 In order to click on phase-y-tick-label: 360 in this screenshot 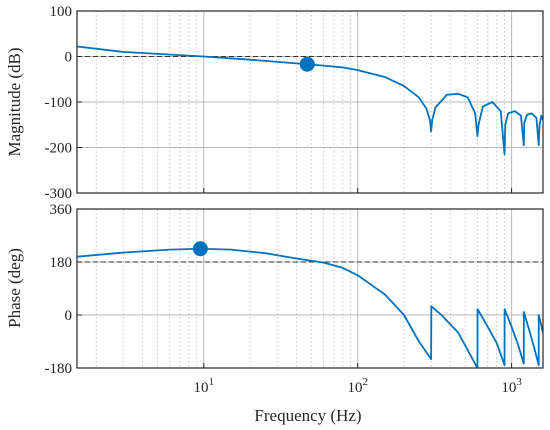, I will do `click(61, 210)`.